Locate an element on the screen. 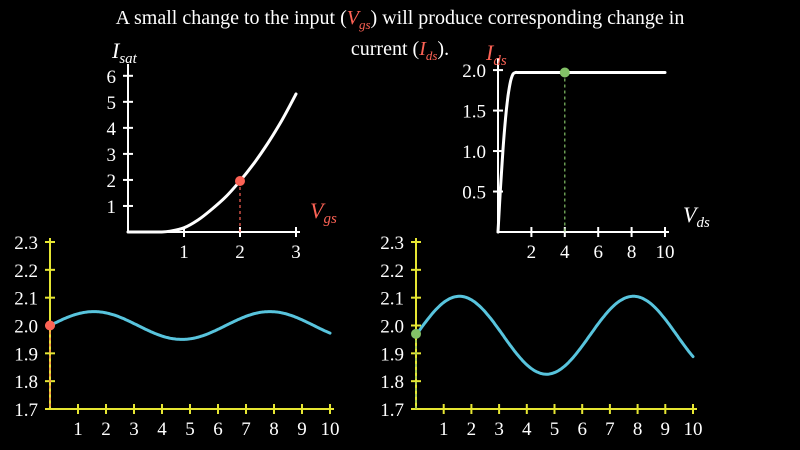 The width and height of the screenshot is (800, 450). output-wave-series-line is located at coordinates (554, 335).